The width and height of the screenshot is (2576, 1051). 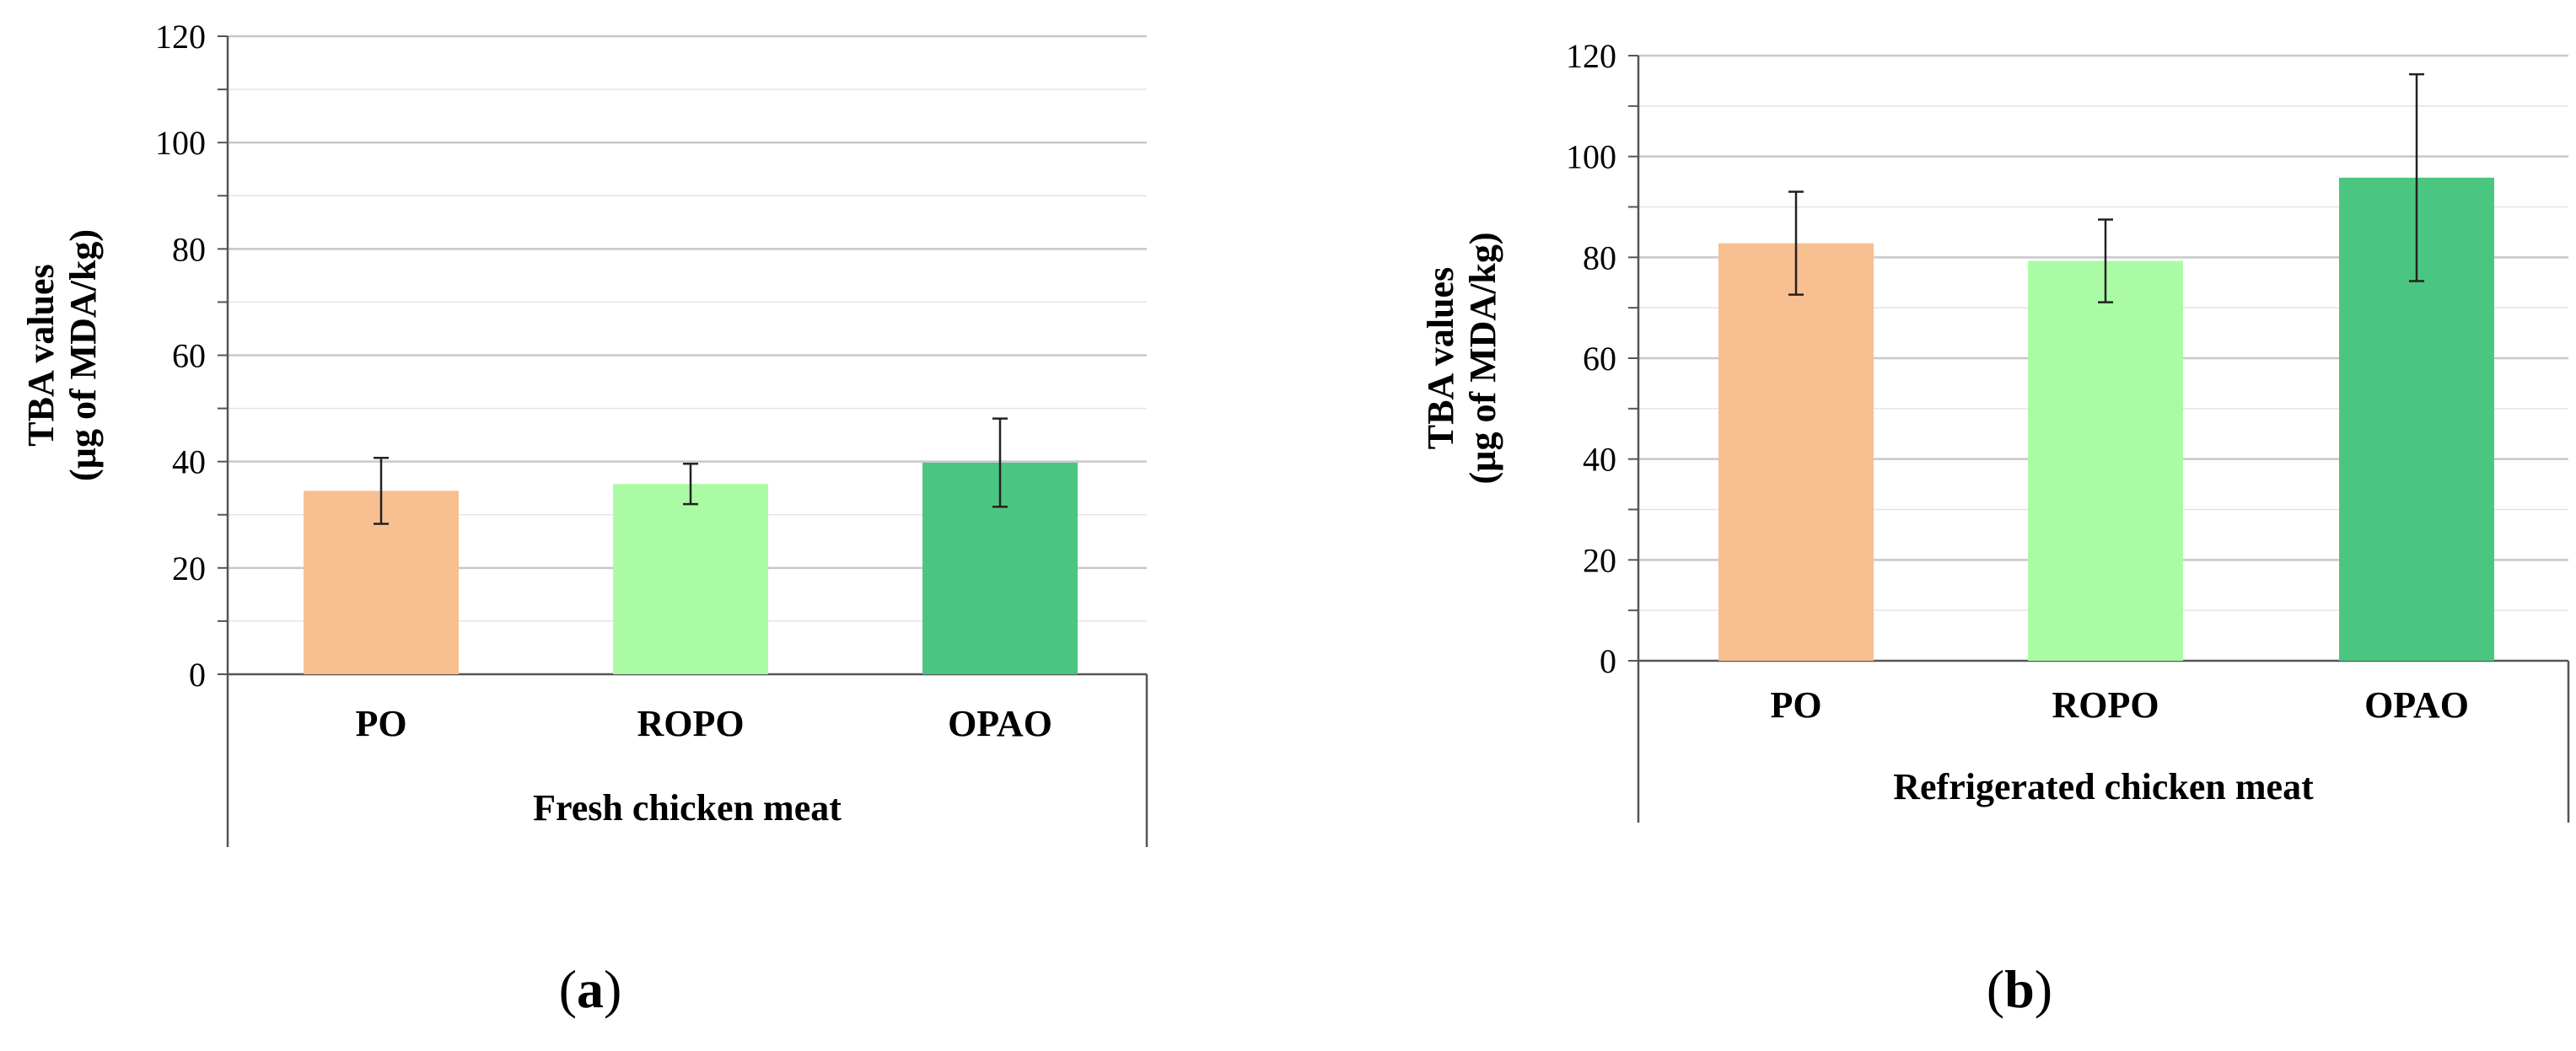 I want to click on panel-caption: (a), so click(x=590, y=989).